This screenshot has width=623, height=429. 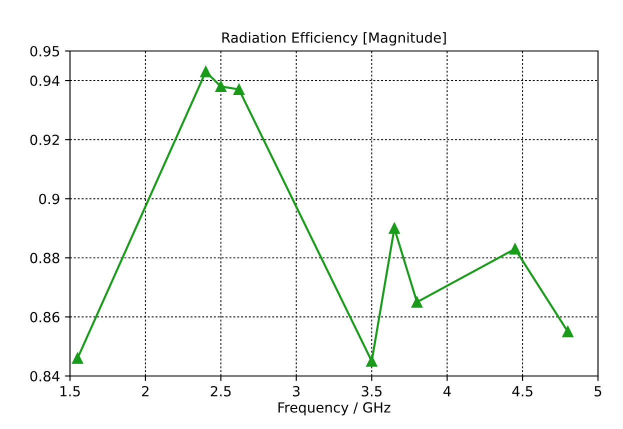 What do you see at coordinates (334, 409) in the screenshot?
I see `x-axis-title: Frequency / GHz` at bounding box center [334, 409].